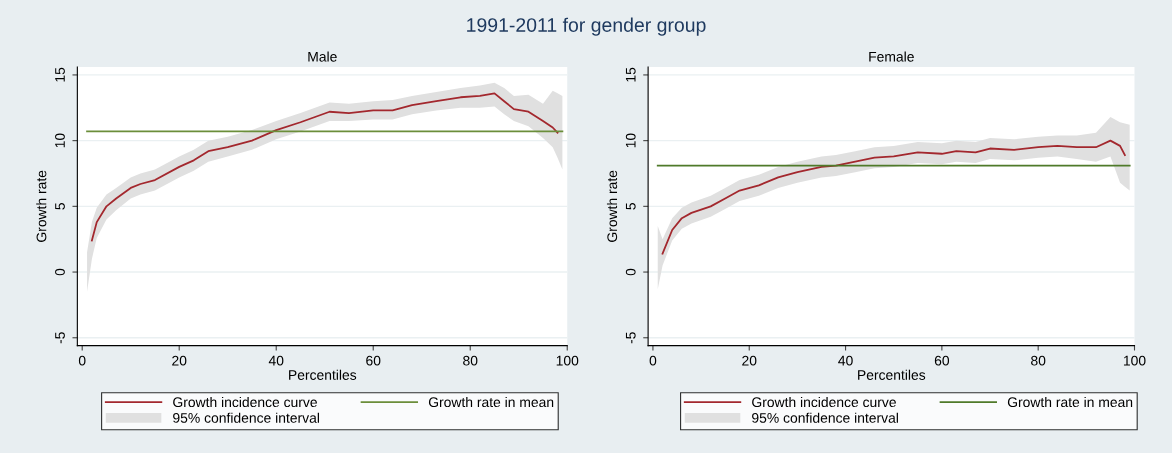  What do you see at coordinates (586, 26) in the screenshot?
I see `text: 1991-2011 for gender group` at bounding box center [586, 26].